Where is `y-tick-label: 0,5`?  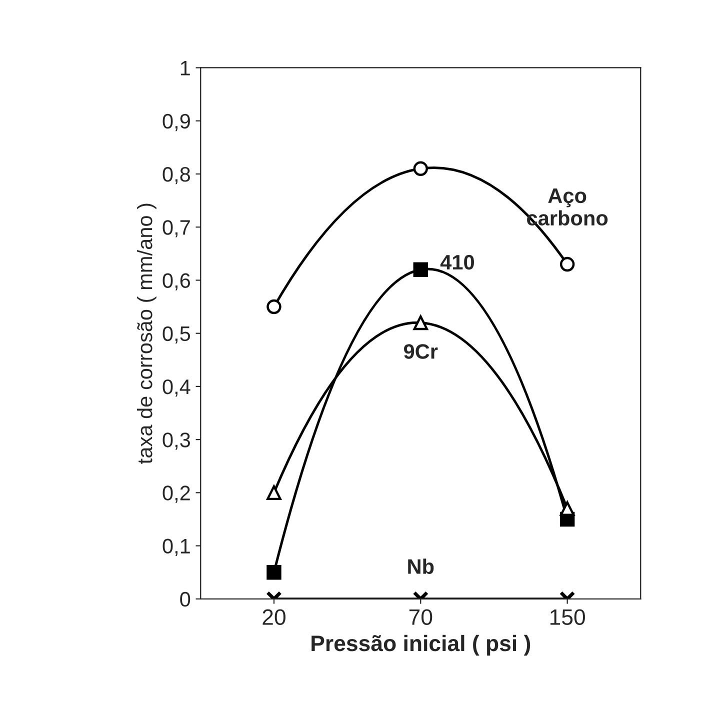 y-tick-label: 0,5 is located at coordinates (176, 335).